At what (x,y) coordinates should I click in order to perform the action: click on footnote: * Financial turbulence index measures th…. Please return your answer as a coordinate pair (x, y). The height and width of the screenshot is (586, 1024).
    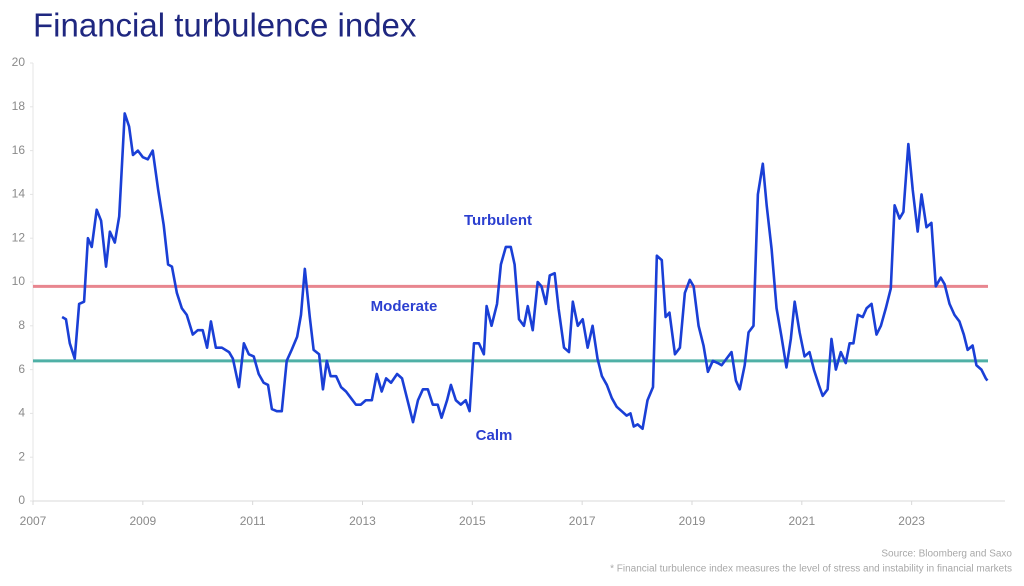
    Looking at the image, I should click on (811, 569).